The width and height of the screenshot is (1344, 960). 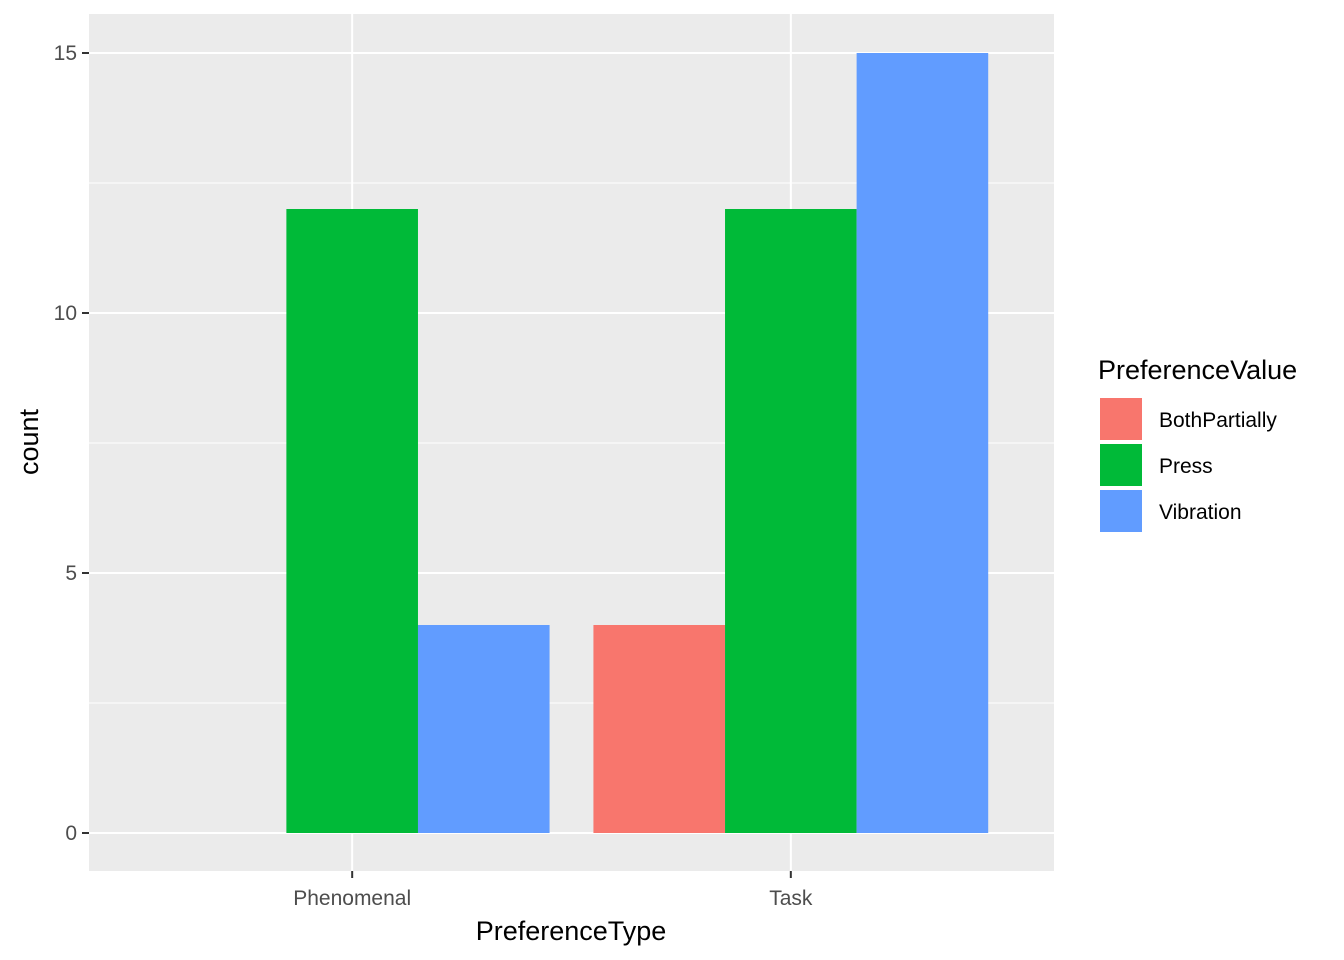 What do you see at coordinates (1218, 420) in the screenshot?
I see `legend-label-bothpartially: BothPartially` at bounding box center [1218, 420].